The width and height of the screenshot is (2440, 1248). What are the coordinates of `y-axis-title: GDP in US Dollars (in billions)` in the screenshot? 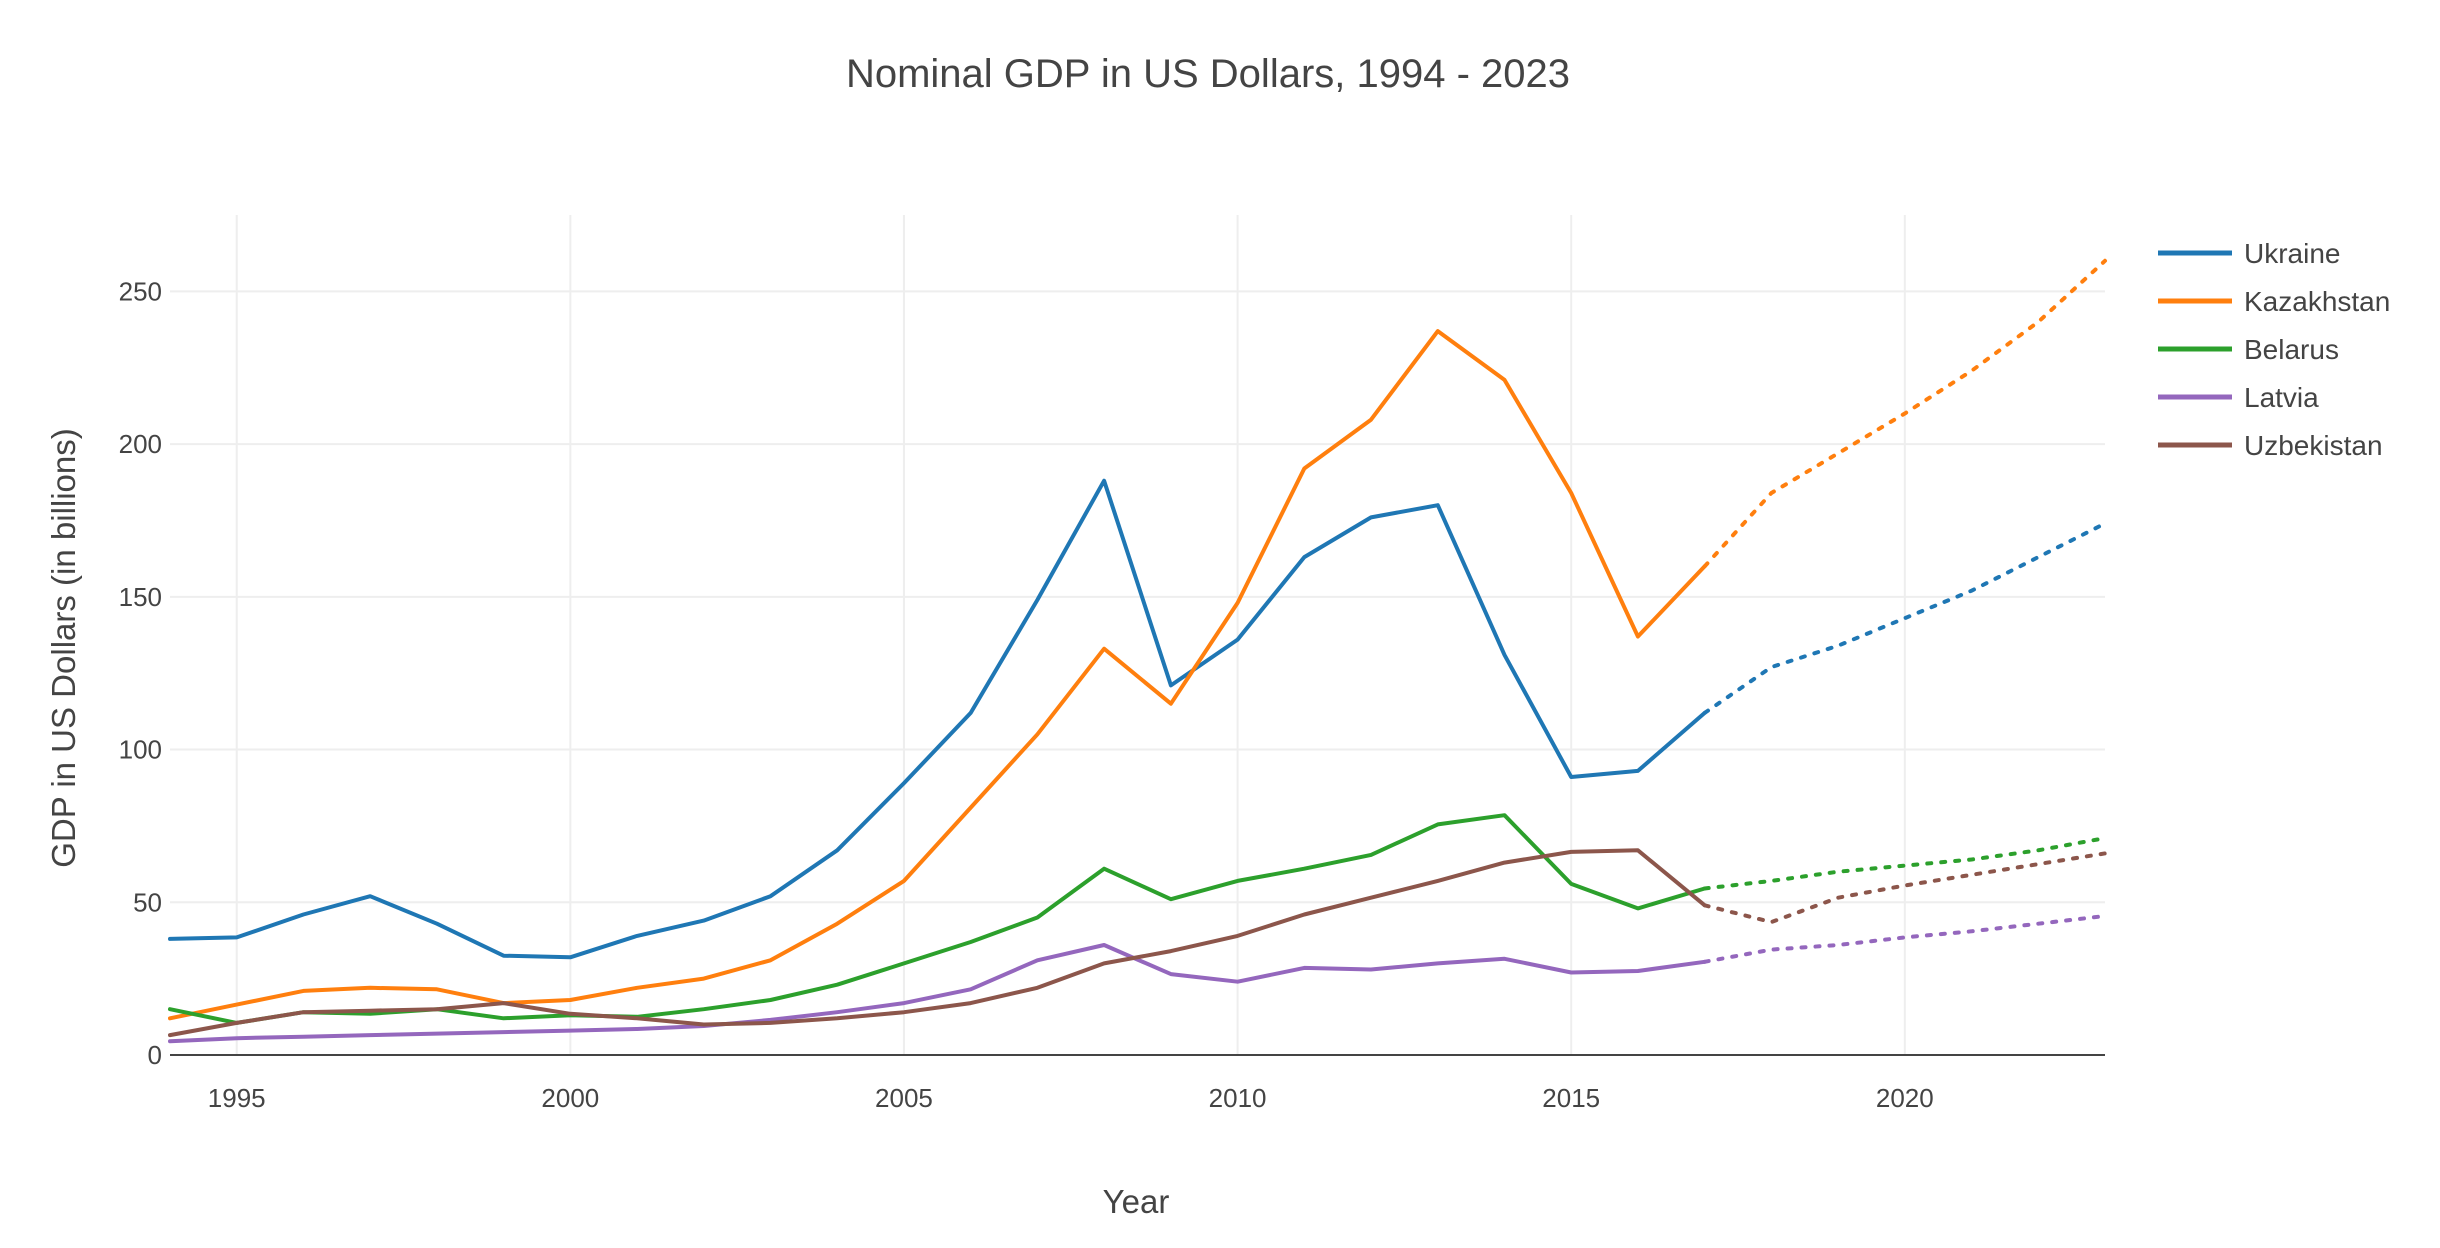 It's located at (63, 648).